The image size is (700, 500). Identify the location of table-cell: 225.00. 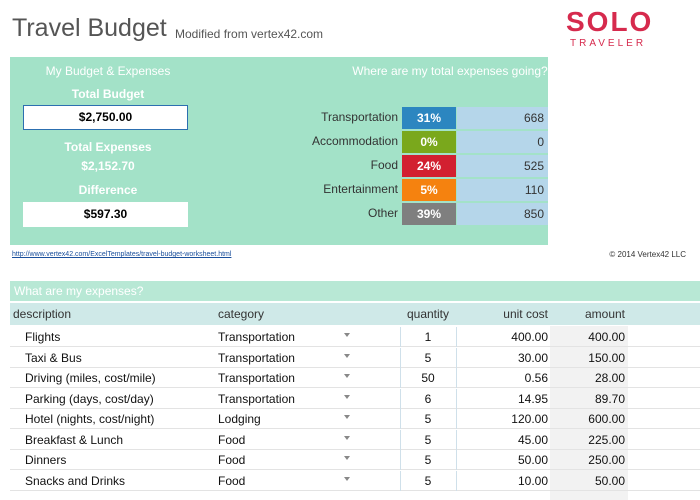
(606, 439).